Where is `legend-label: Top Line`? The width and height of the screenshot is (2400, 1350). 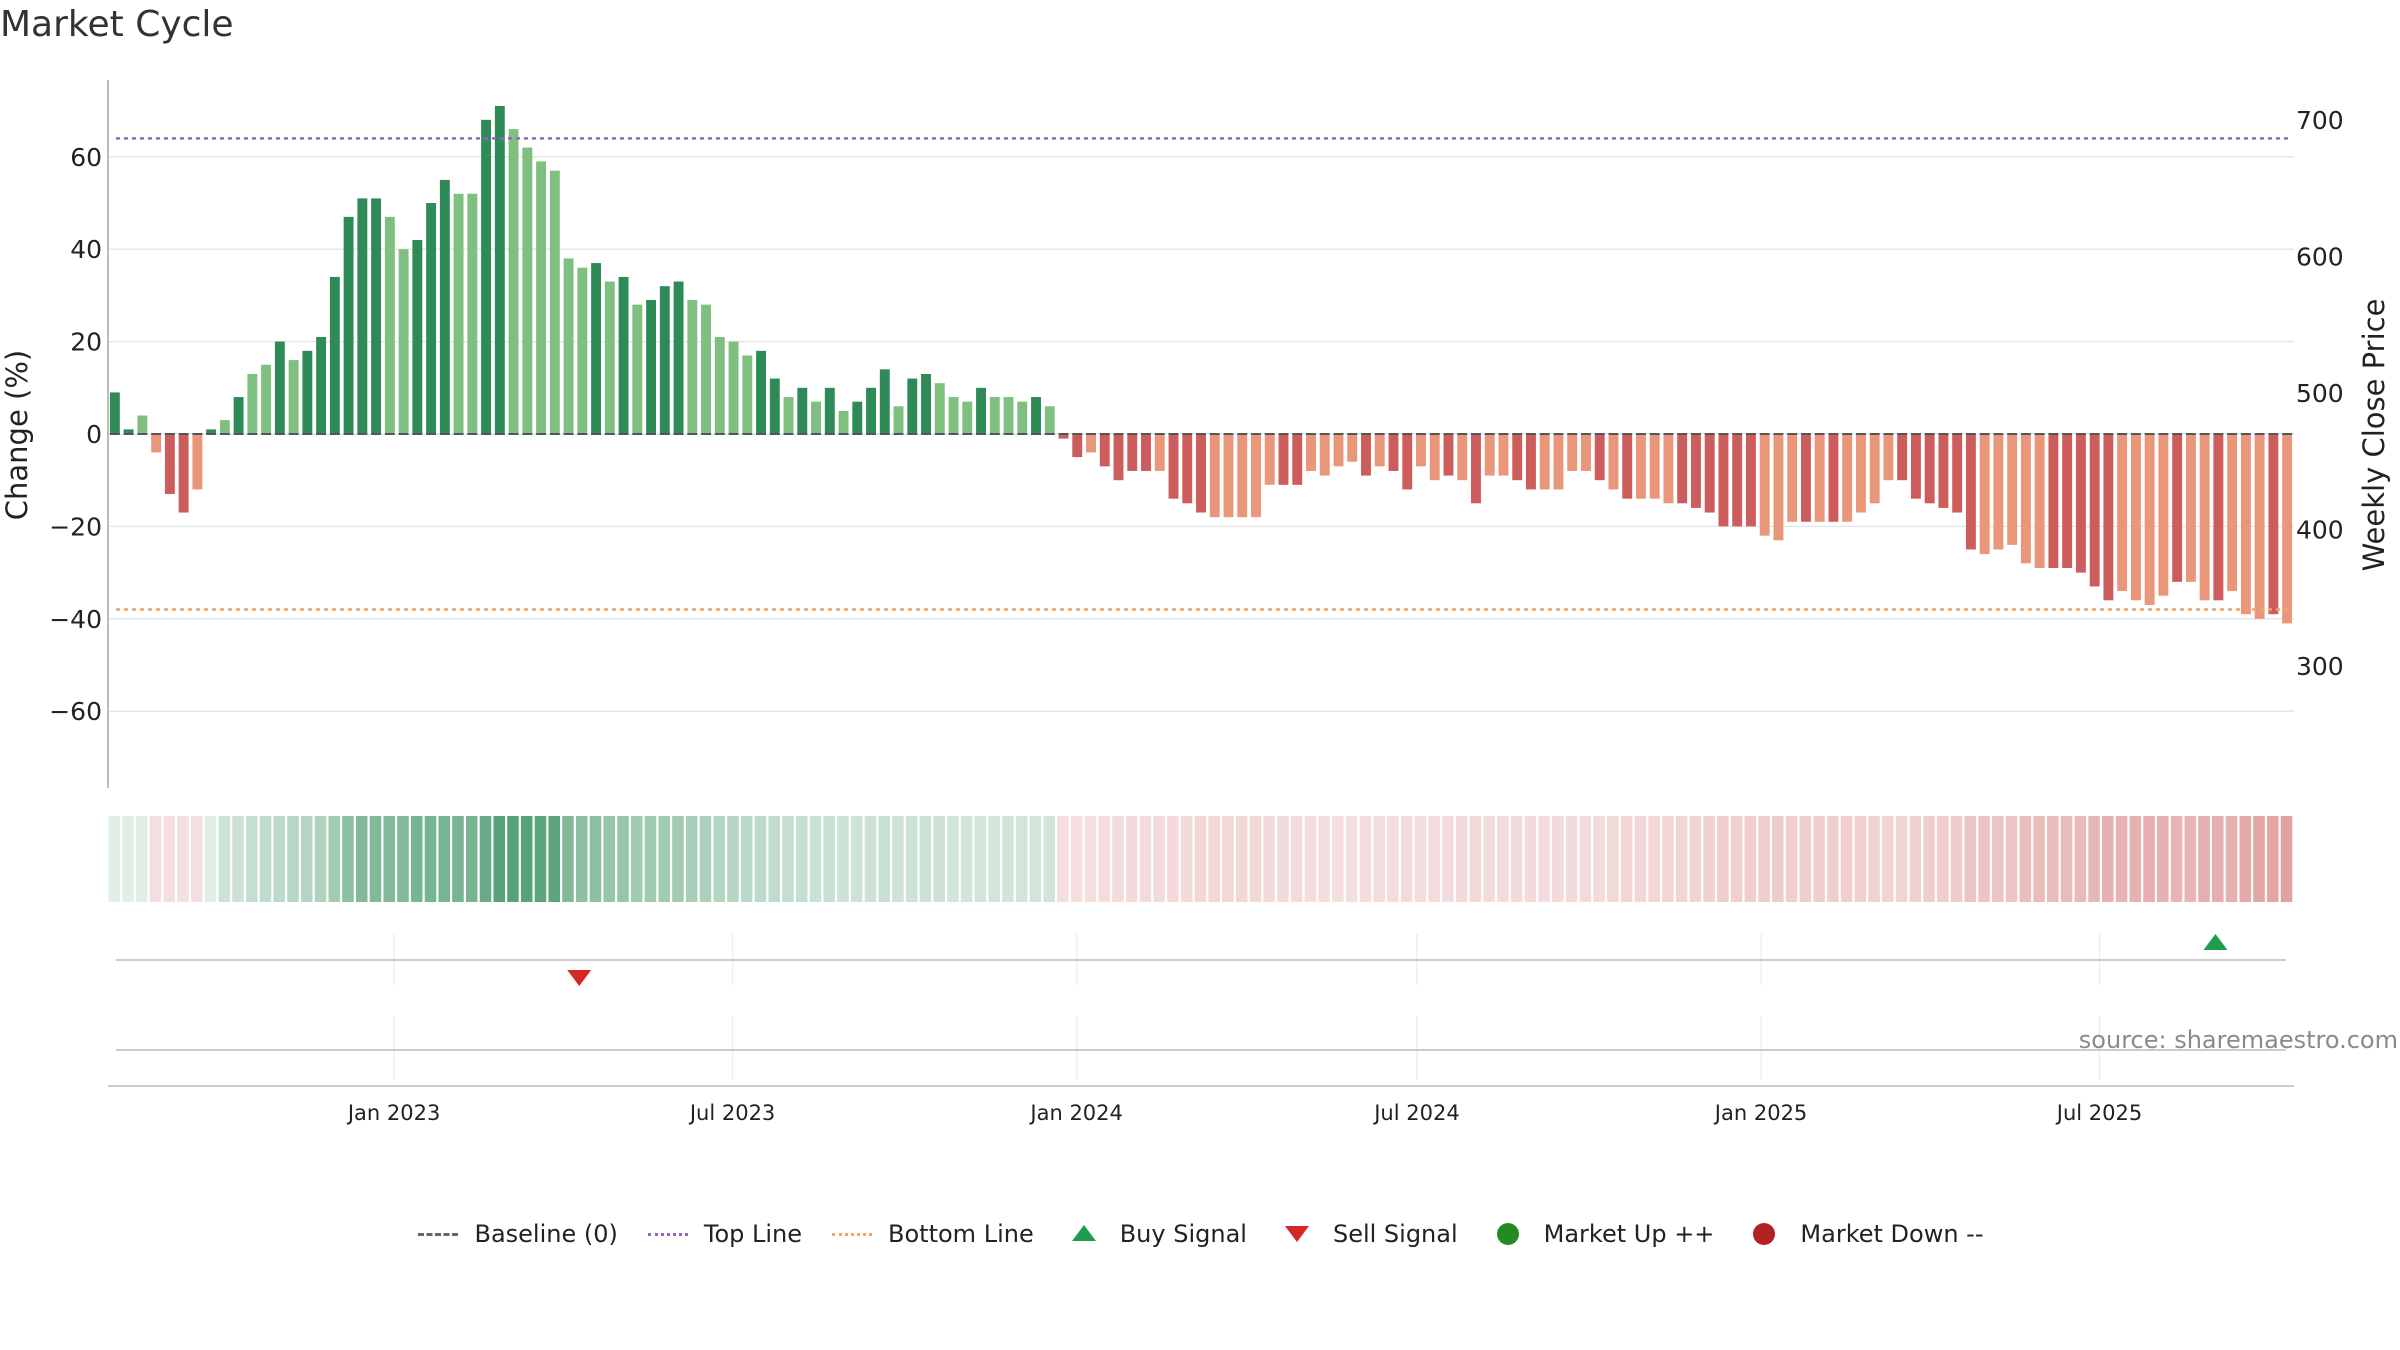 legend-label: Top Line is located at coordinates (753, 1234).